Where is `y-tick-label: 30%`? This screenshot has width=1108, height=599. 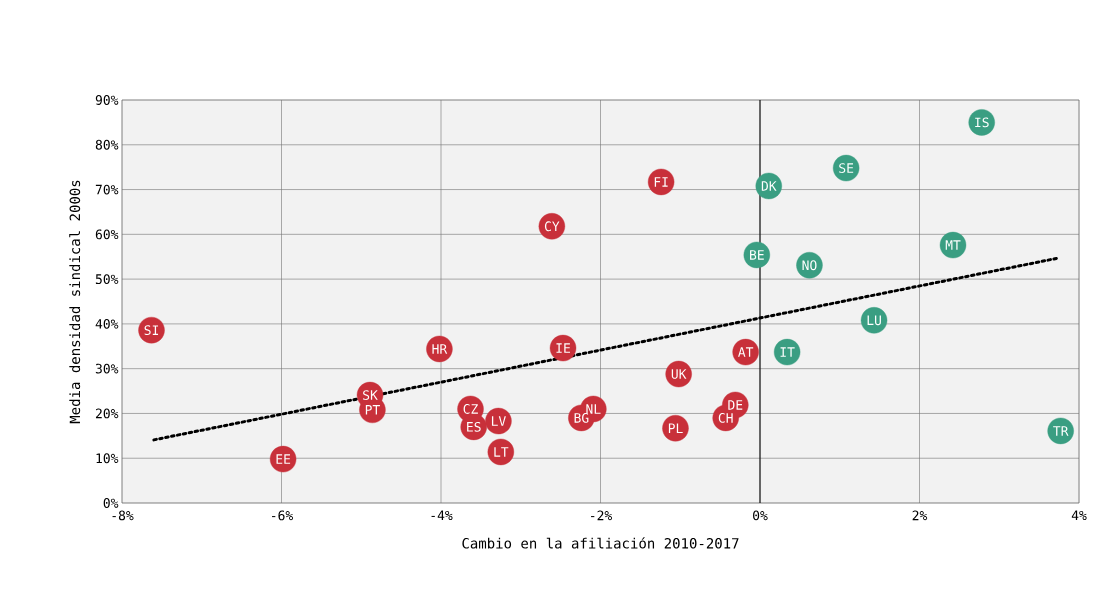
y-tick-label: 30% is located at coordinates (107, 368).